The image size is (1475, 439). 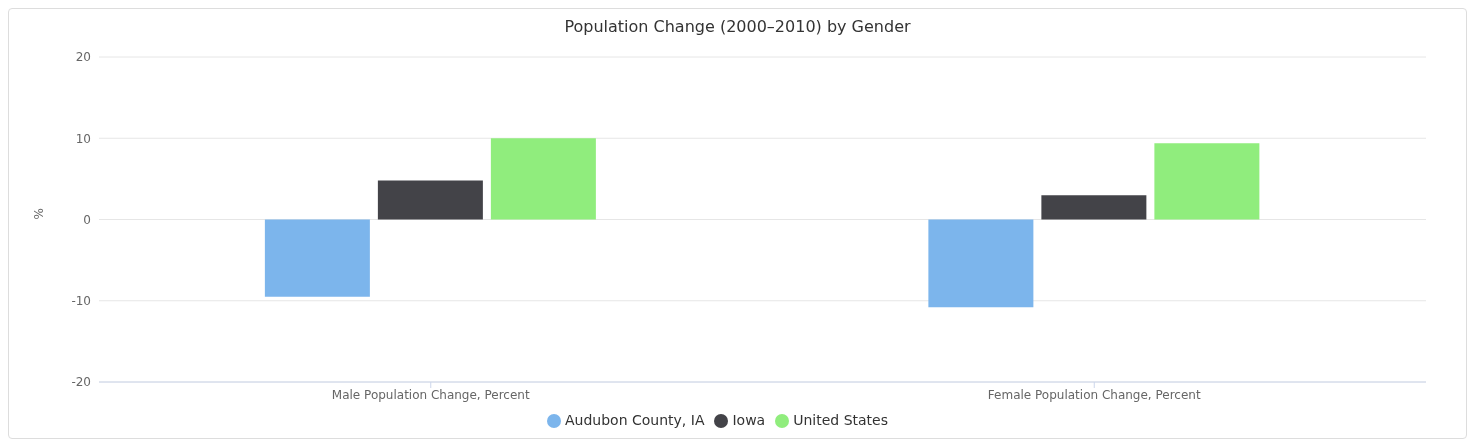 I want to click on legend-label: United States, so click(x=840, y=420).